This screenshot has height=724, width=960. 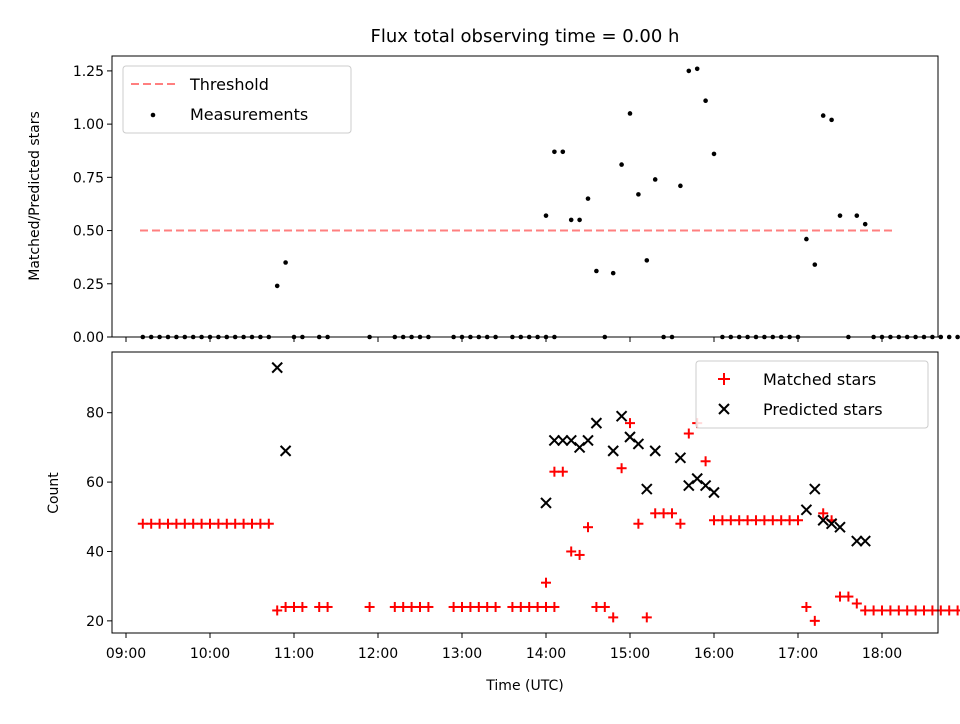 What do you see at coordinates (724, 379) in the screenshot?
I see `legend-matched-swatch` at bounding box center [724, 379].